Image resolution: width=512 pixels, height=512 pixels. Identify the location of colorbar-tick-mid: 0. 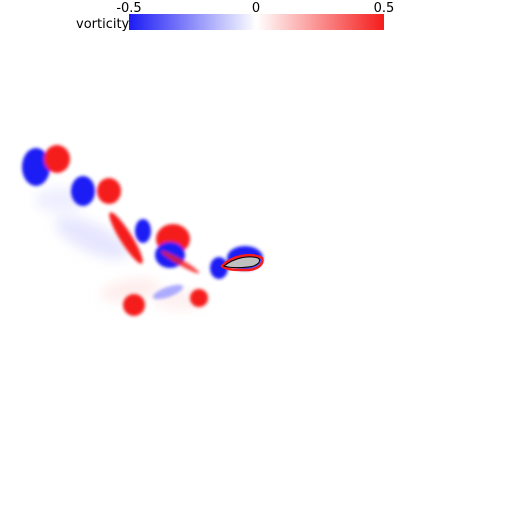
(256, 8).